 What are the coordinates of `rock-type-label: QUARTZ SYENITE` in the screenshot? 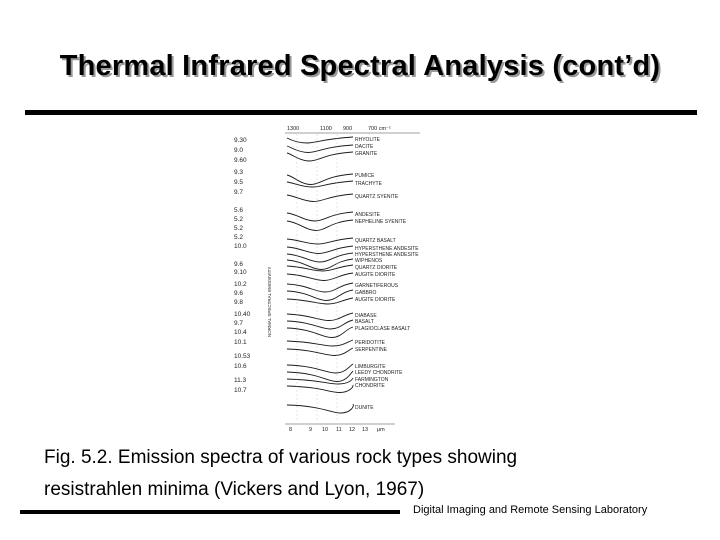 It's located at (377, 197).